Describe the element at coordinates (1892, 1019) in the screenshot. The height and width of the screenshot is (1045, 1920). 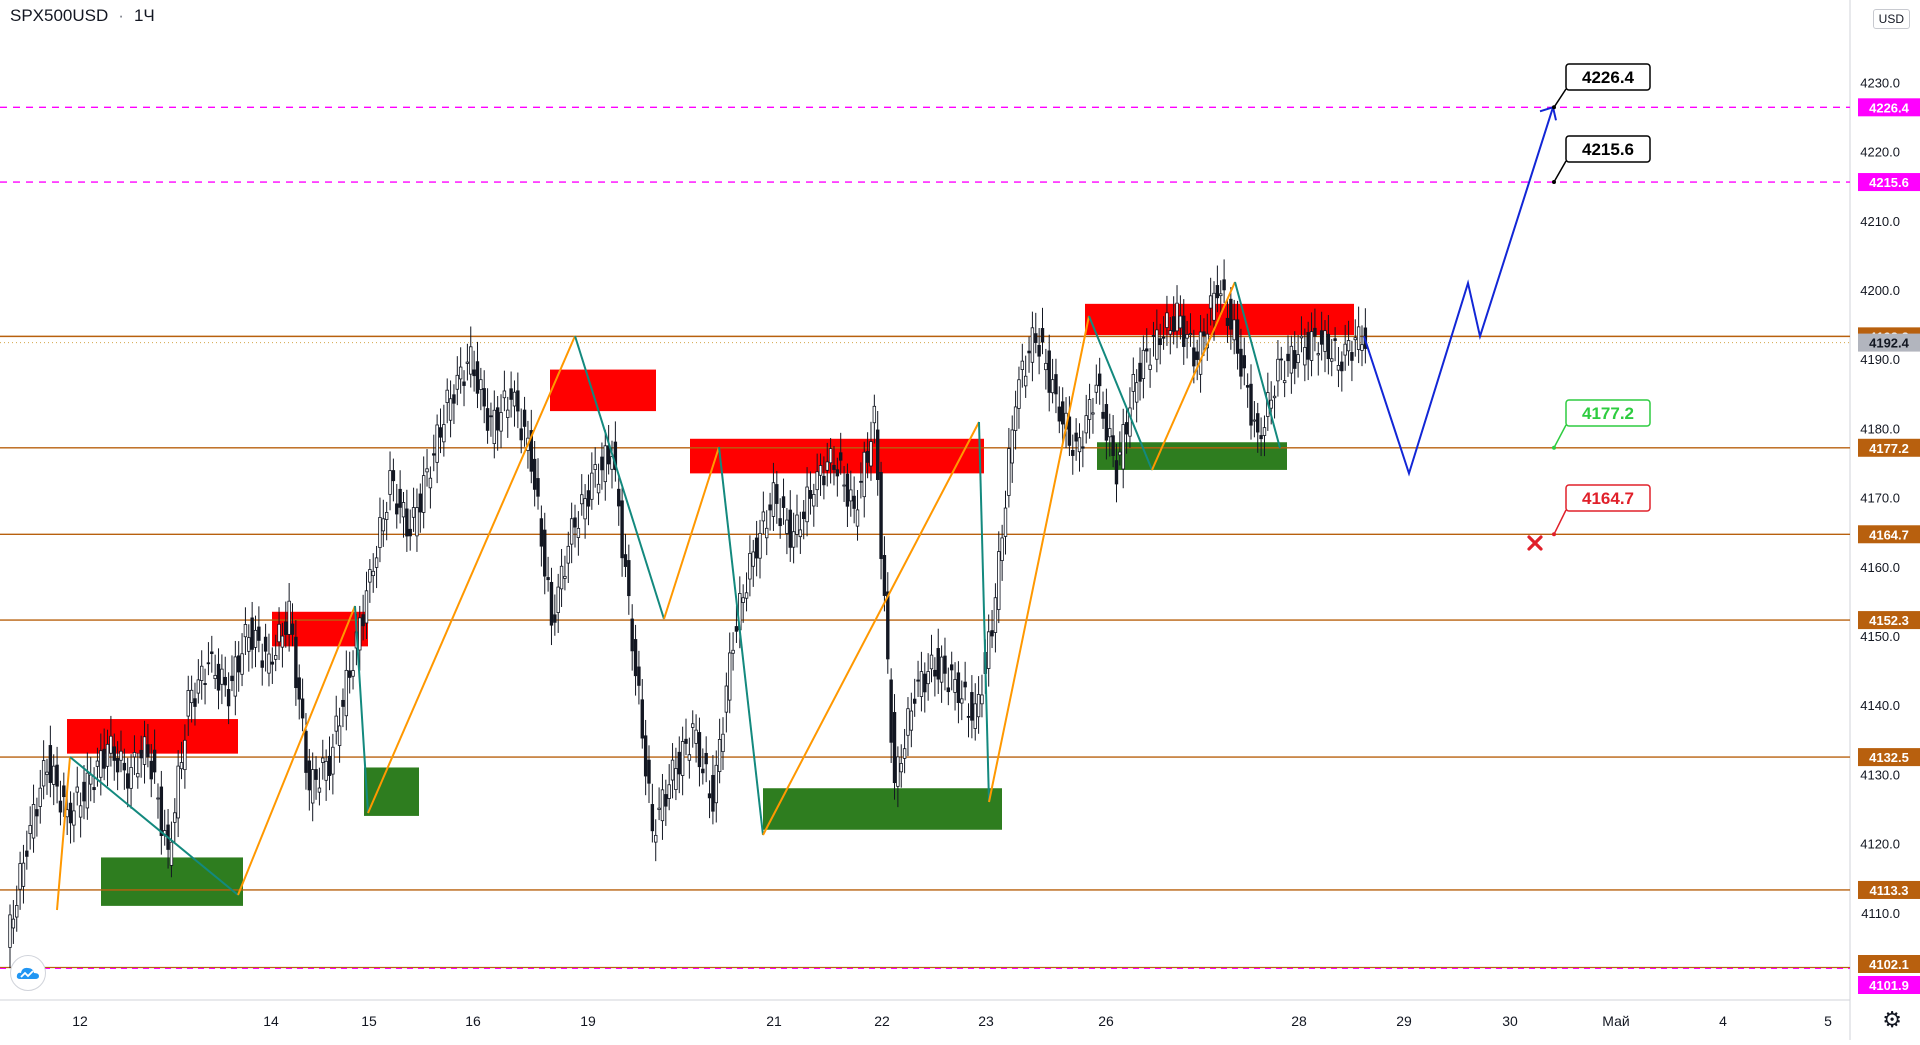
I see `gear-icon: ⚙` at that location.